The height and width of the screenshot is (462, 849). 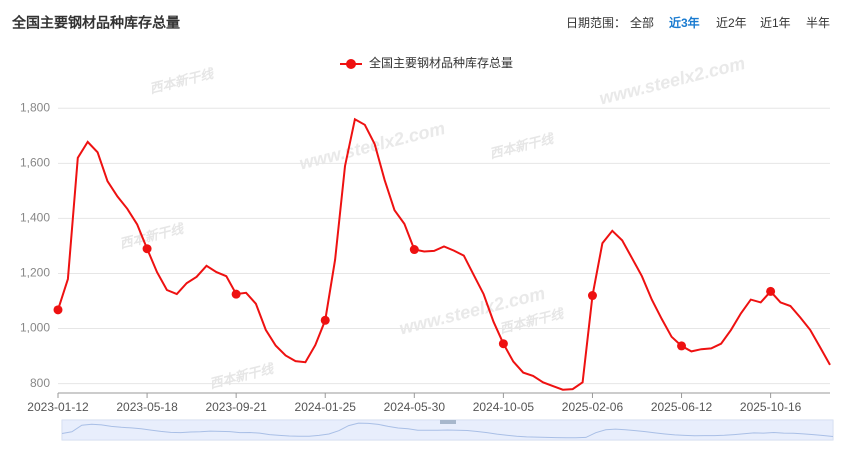 I want to click on y-tick-label: 1,600, so click(x=35, y=163).